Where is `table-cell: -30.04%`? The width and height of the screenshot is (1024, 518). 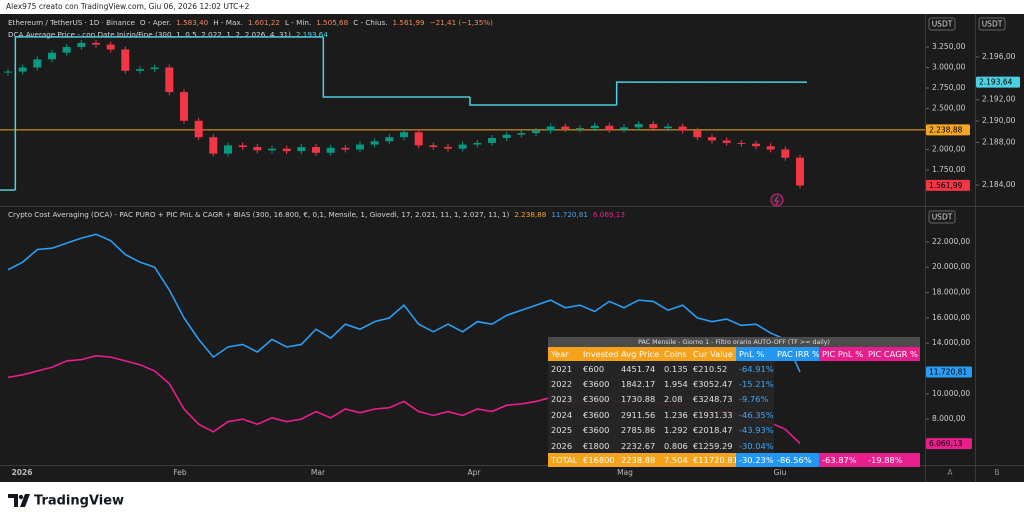
table-cell: -30.04% is located at coordinates (755, 445).